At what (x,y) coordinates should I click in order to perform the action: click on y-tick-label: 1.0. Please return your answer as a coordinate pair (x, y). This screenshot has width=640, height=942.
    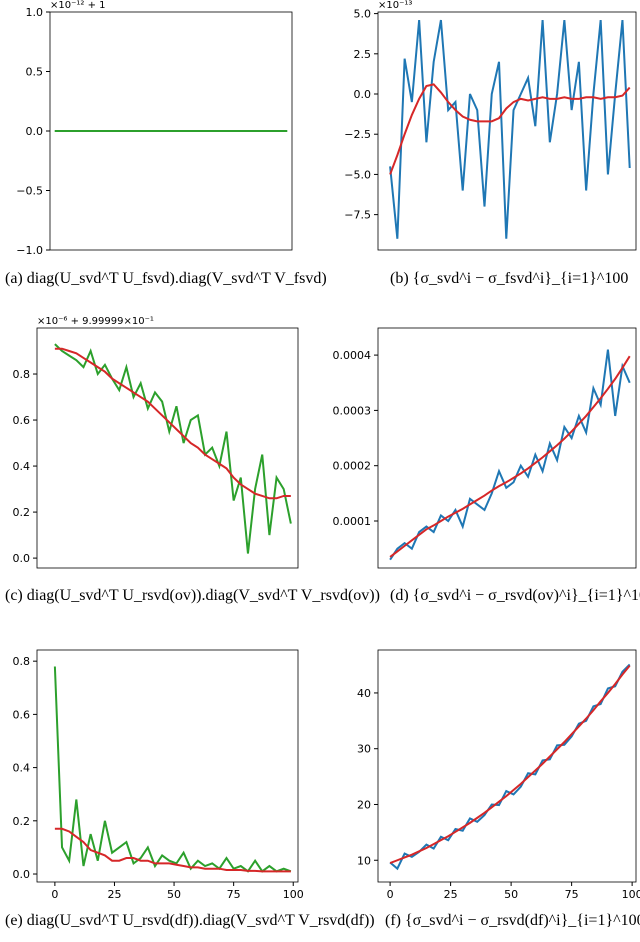
    Looking at the image, I should click on (35, 12).